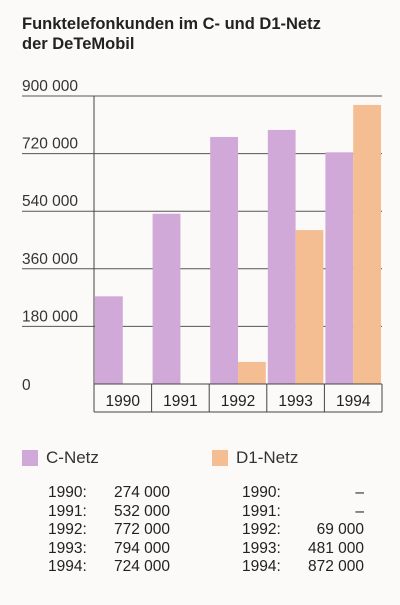  Describe the element at coordinates (340, 529) in the screenshot. I see `table-value: 69 000` at that location.